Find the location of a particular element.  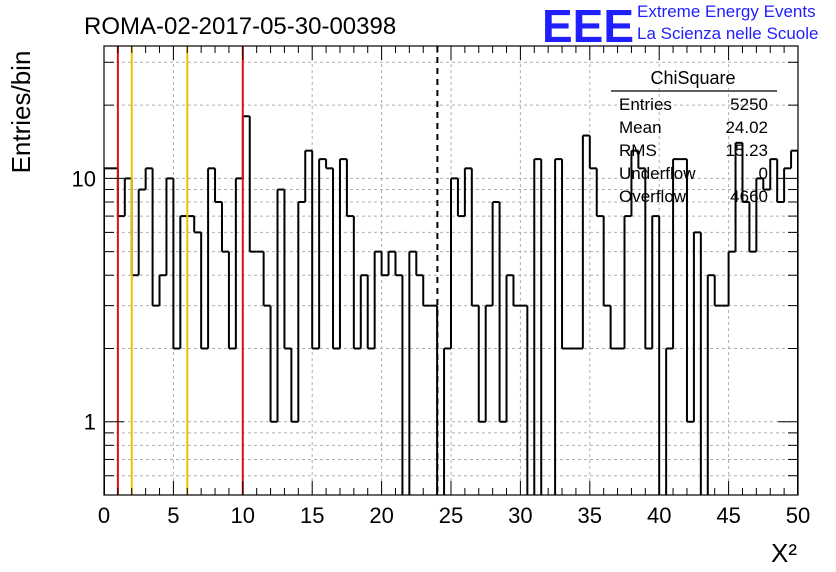

x-tick-label: 40 is located at coordinates (659, 515).